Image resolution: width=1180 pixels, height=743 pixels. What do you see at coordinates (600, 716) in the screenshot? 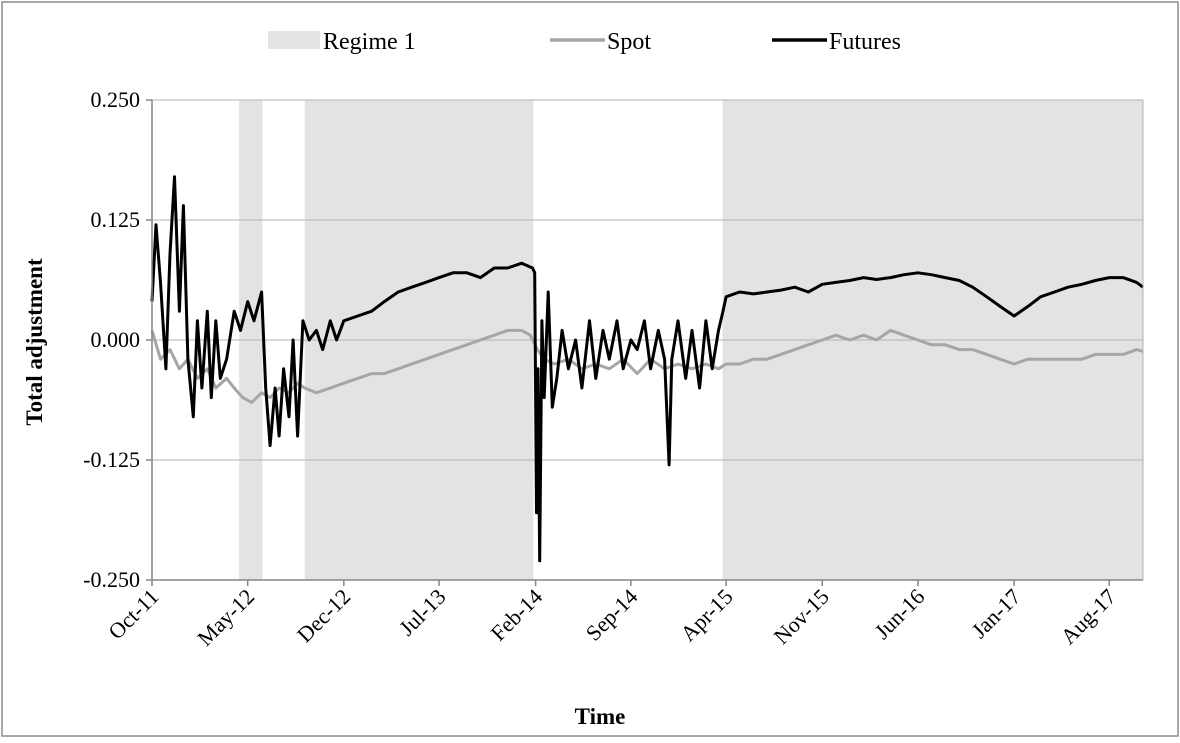
I see `x-axis-title: Time` at bounding box center [600, 716].